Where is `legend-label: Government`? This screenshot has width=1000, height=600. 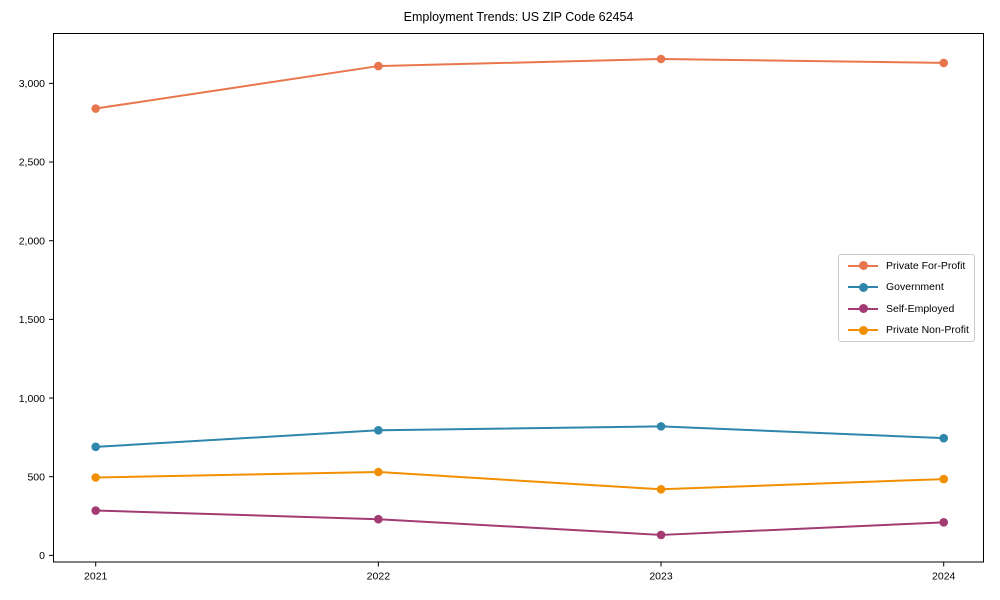 legend-label: Government is located at coordinates (915, 287).